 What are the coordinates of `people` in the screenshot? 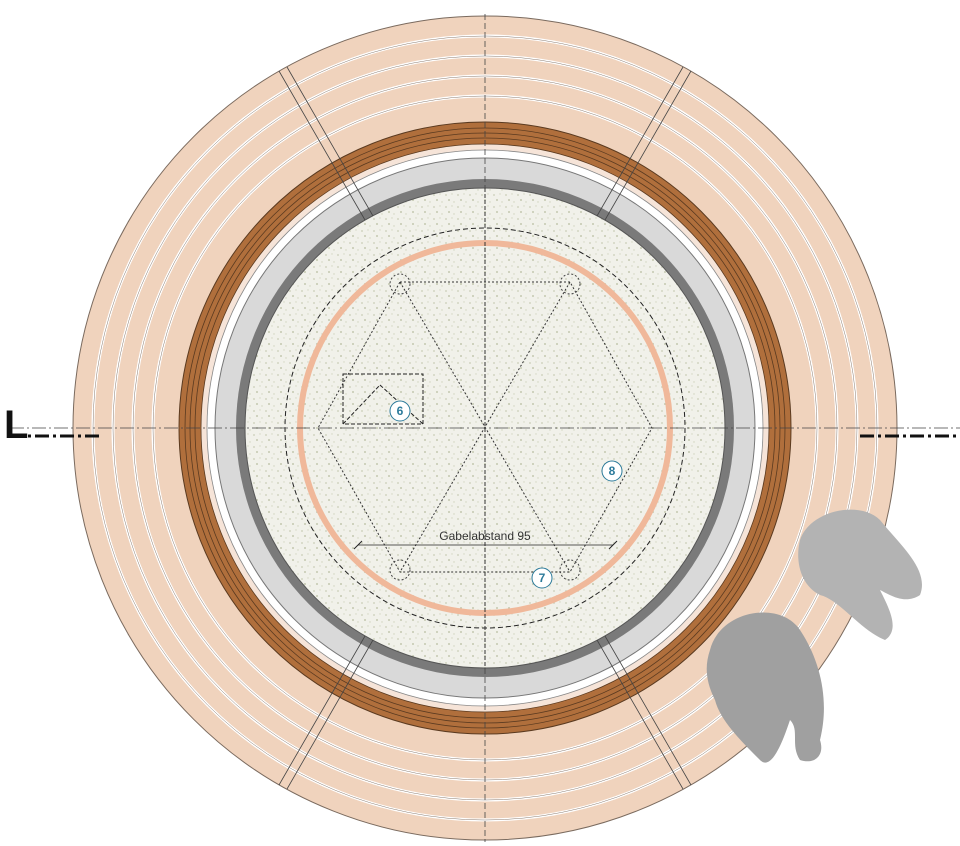 It's located at (814, 636).